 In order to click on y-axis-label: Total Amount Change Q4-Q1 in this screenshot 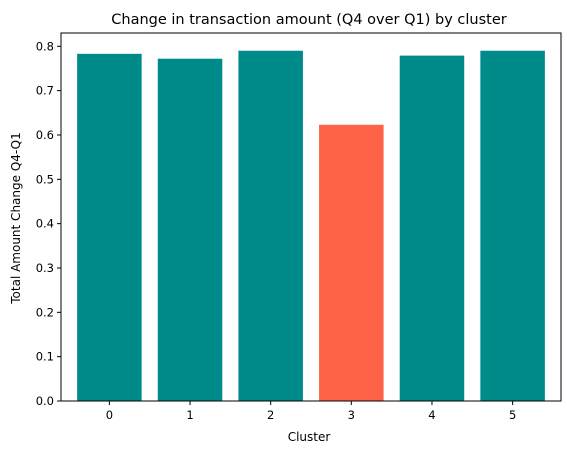, I will do `click(16, 218)`.